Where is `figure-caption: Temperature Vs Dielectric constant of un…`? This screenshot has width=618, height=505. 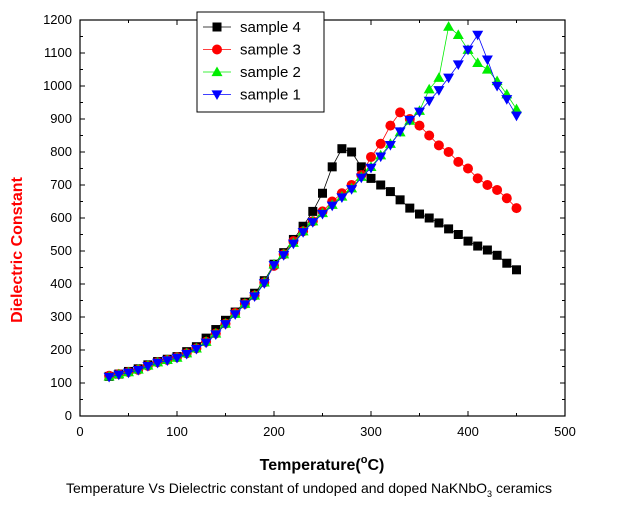
figure-caption: Temperature Vs Dielectric constant of un… is located at coordinates (309, 489).